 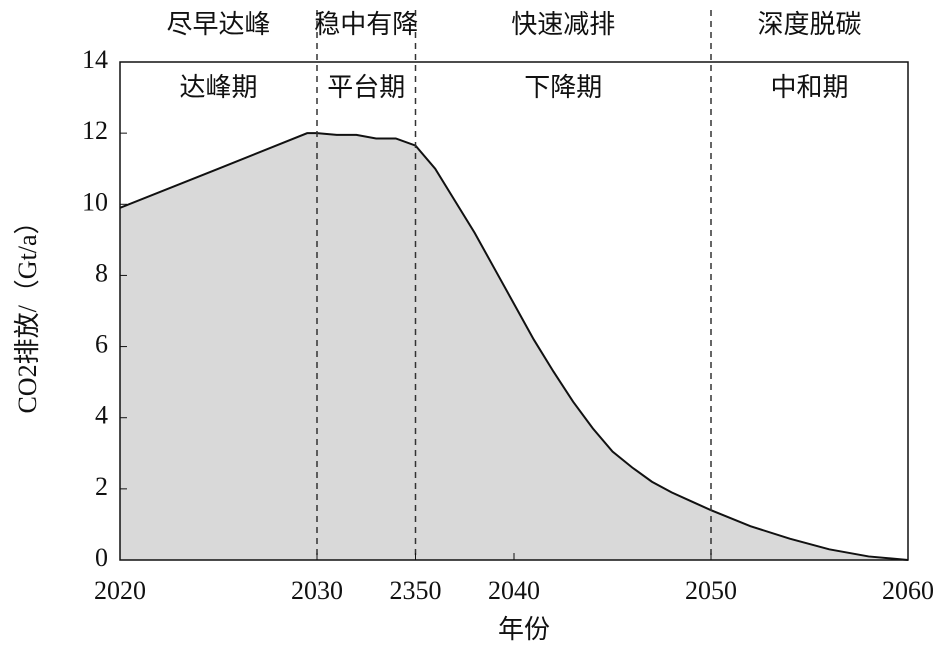 What do you see at coordinates (809, 24) in the screenshot?
I see `stage-label: 深度脱碳` at bounding box center [809, 24].